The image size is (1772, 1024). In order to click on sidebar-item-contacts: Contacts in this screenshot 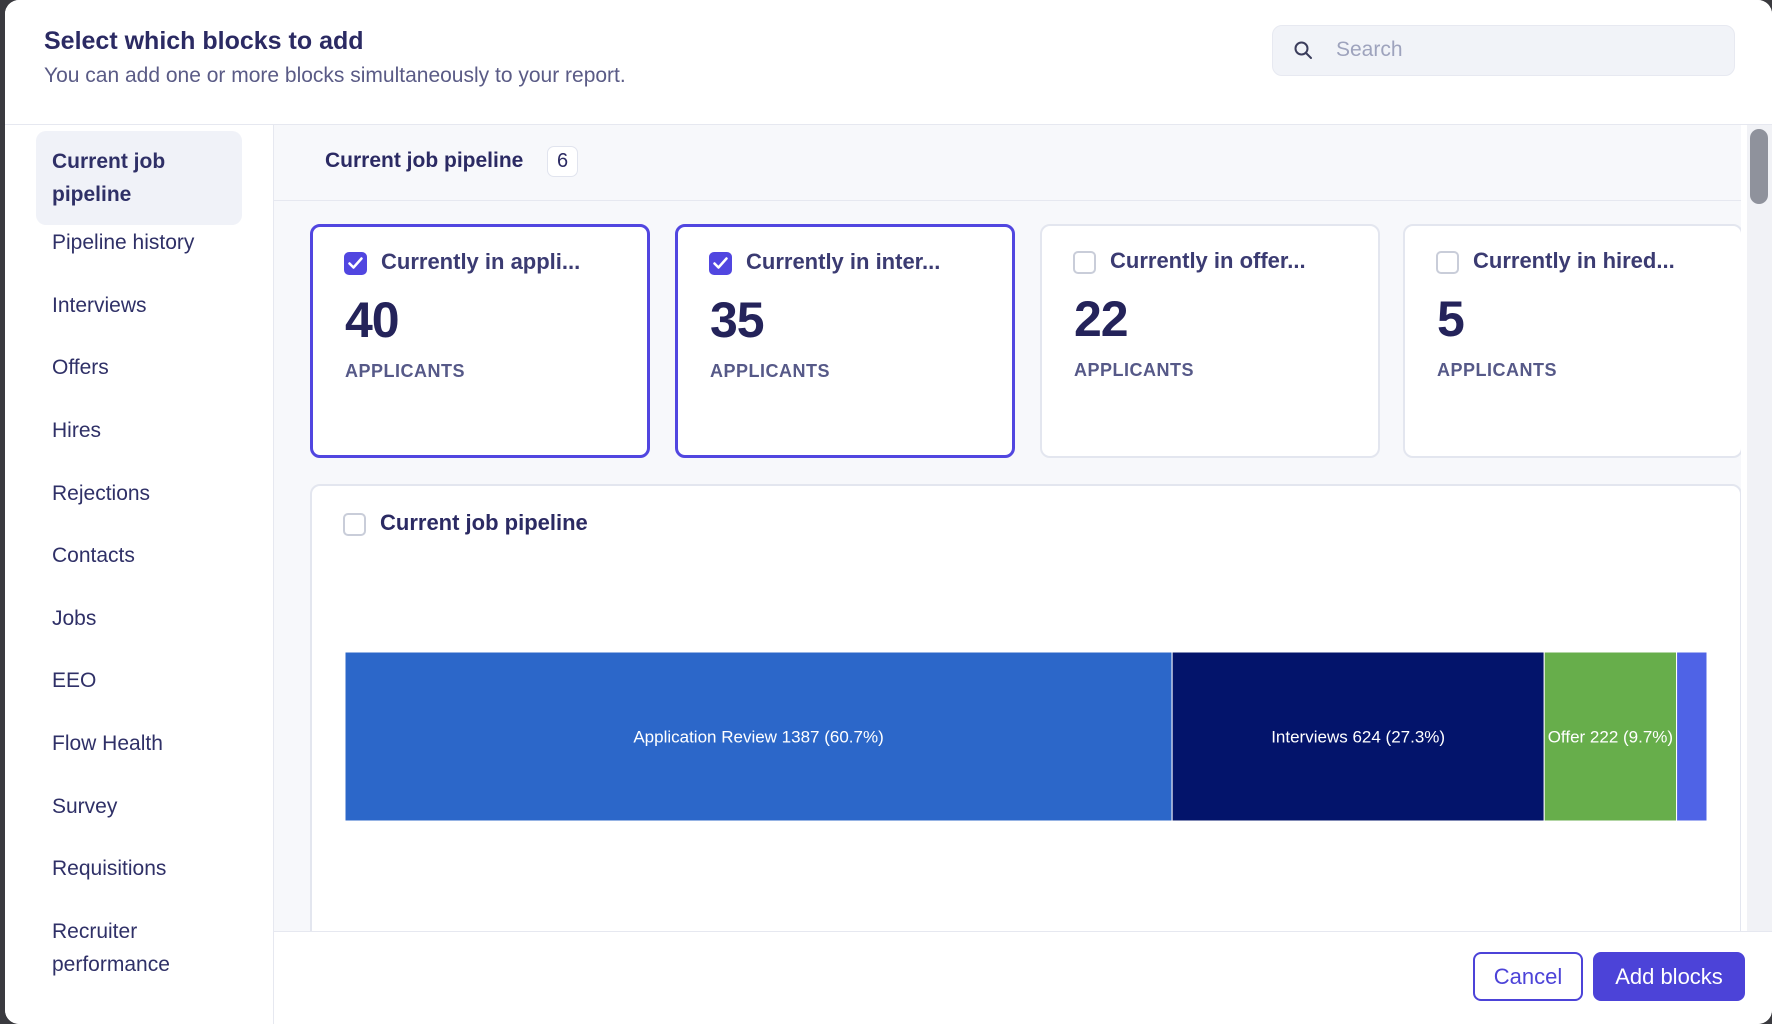, I will do `click(93, 555)`.